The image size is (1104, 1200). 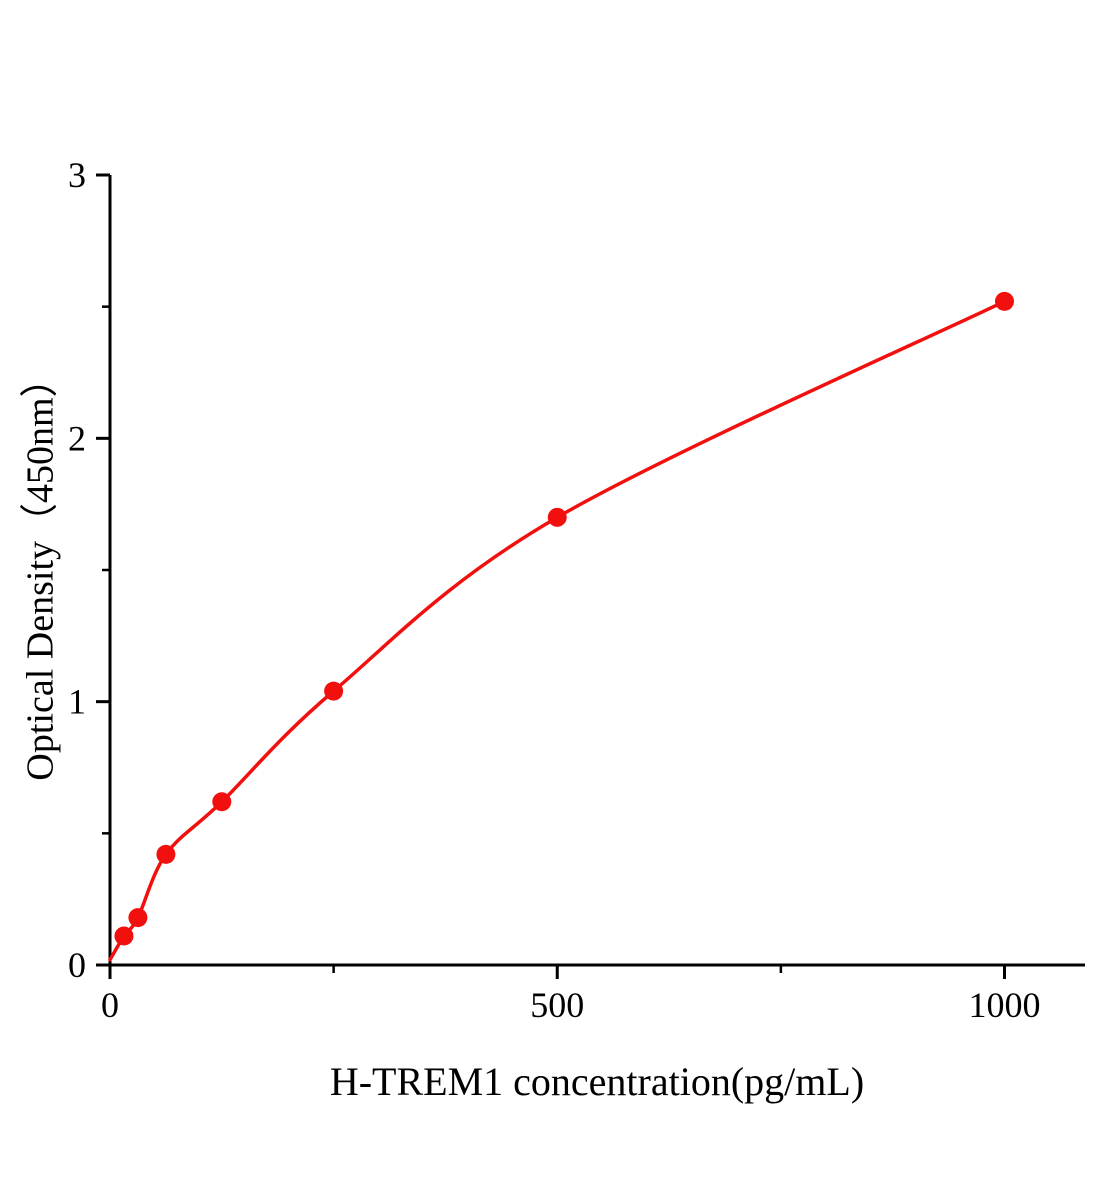 I want to click on y-tick-label: 1, so click(x=77, y=702).